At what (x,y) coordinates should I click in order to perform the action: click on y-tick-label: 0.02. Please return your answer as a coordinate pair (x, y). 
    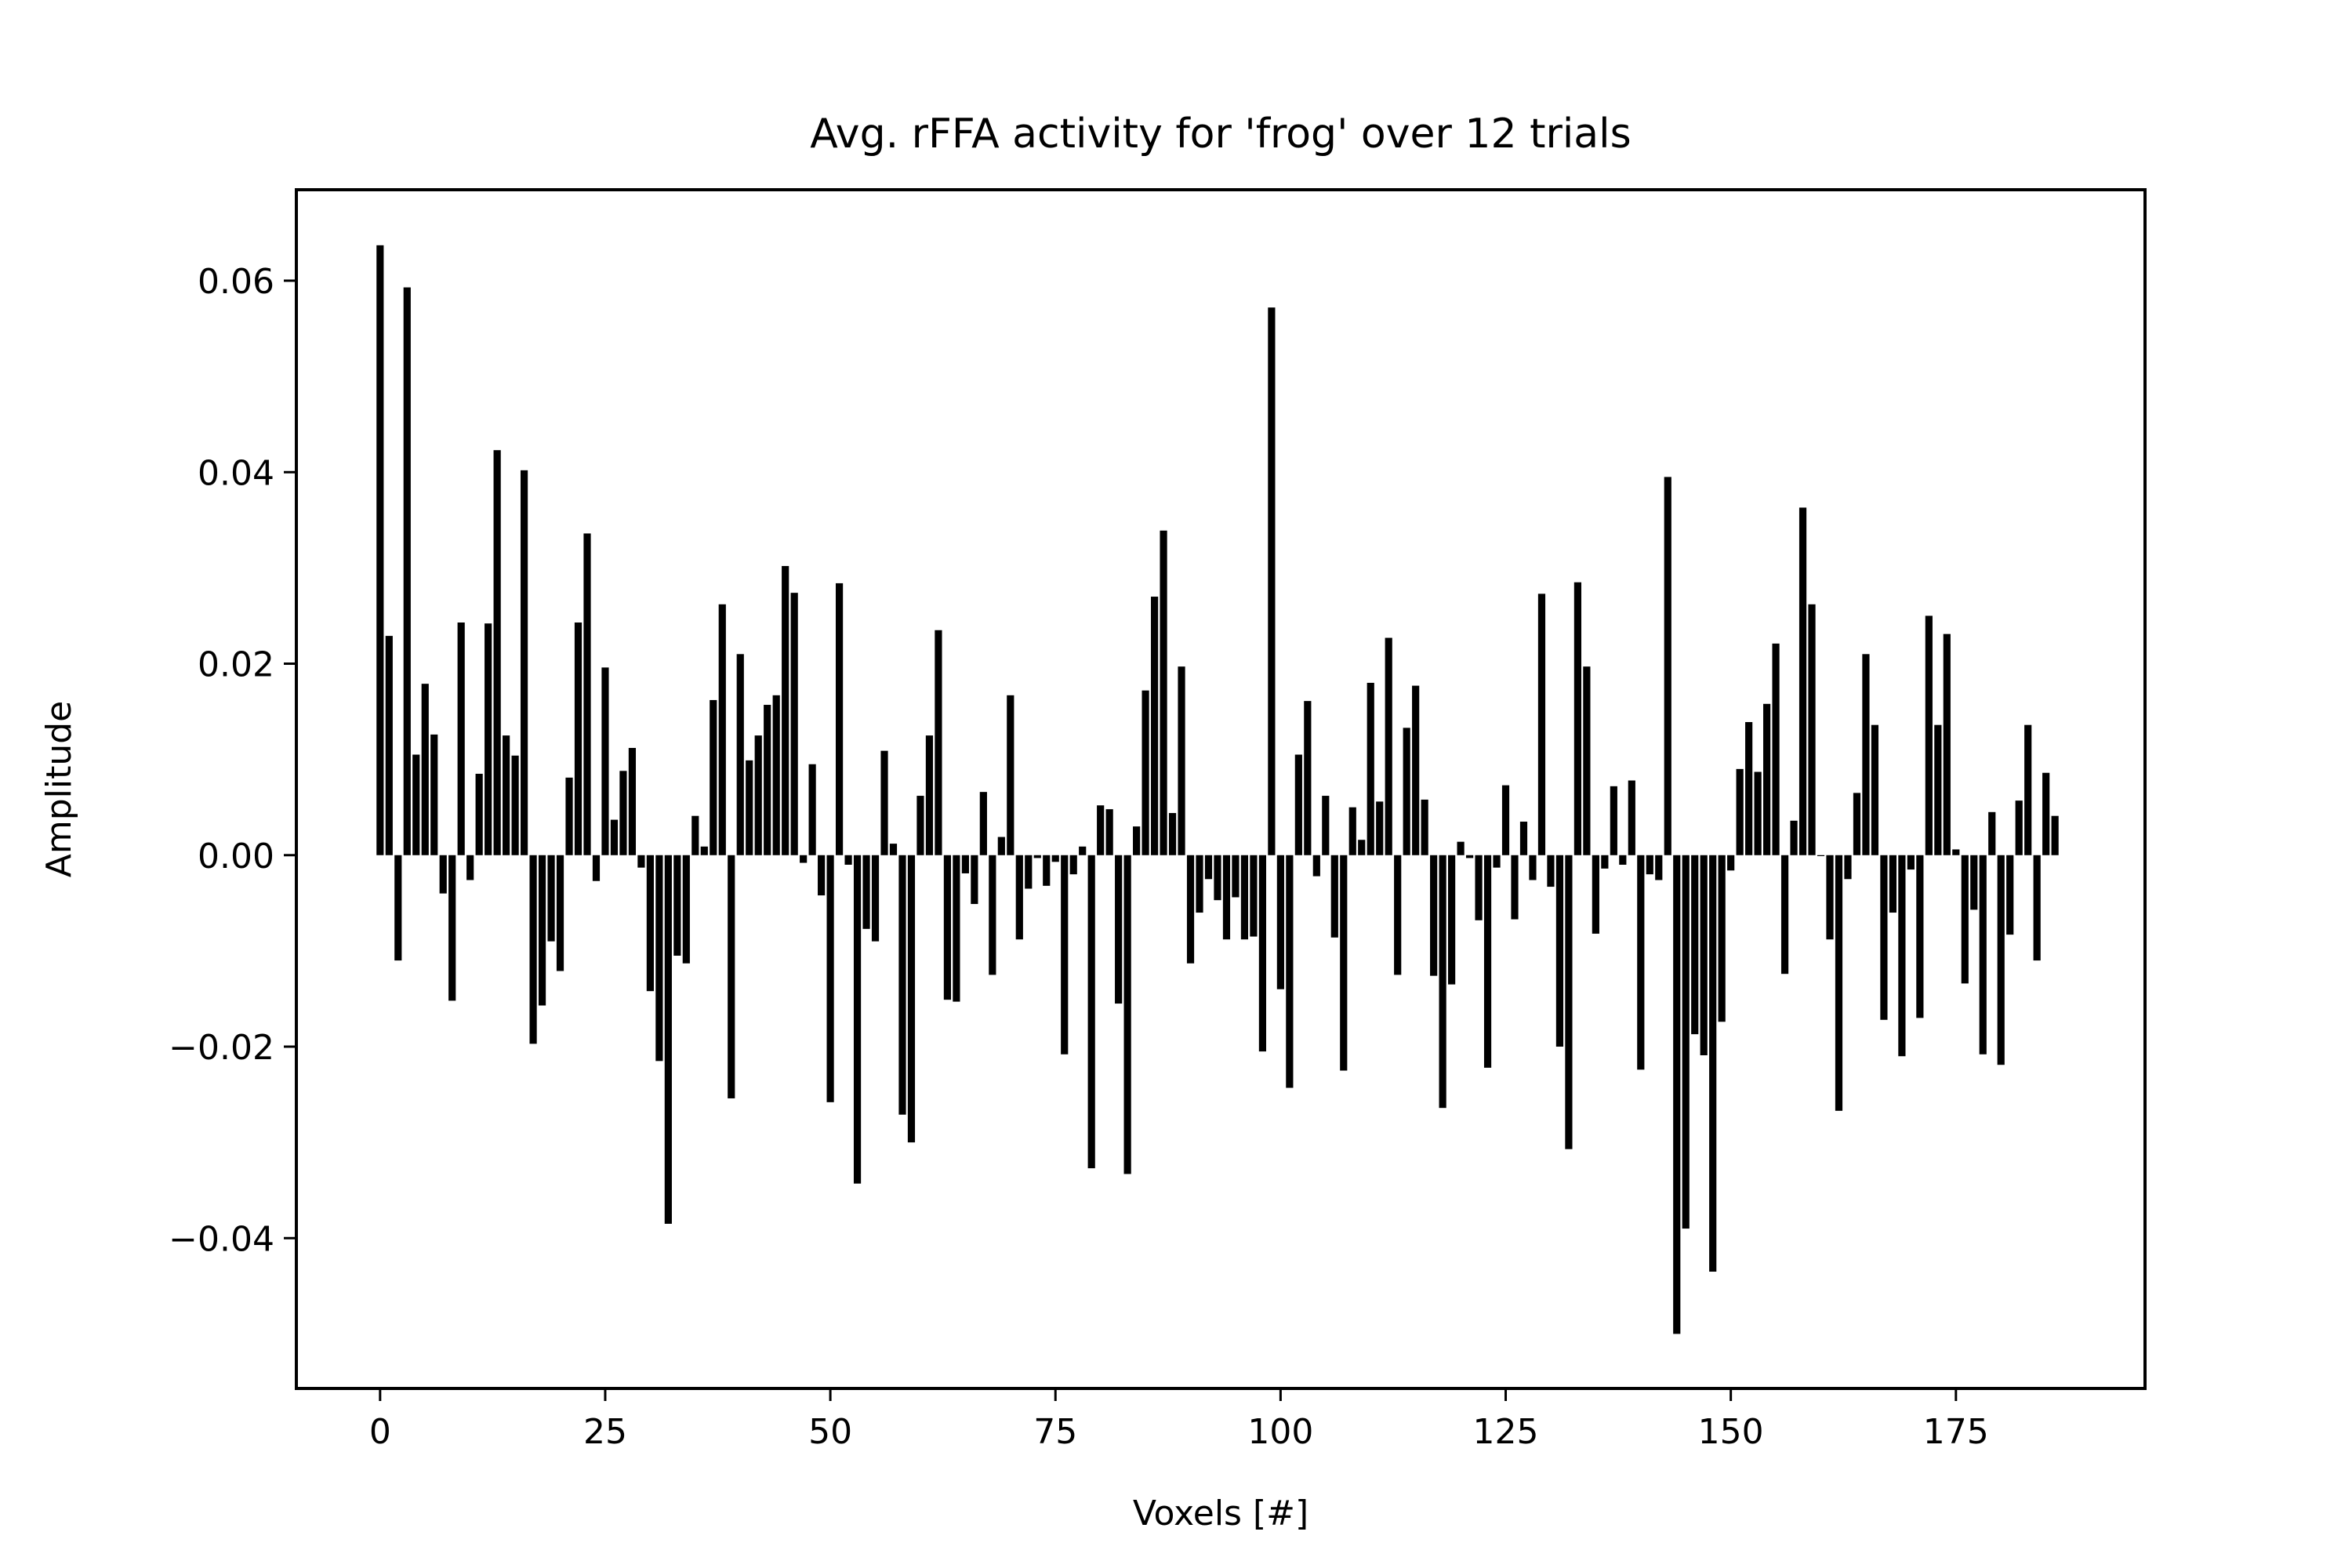
    Looking at the image, I should click on (236, 665).